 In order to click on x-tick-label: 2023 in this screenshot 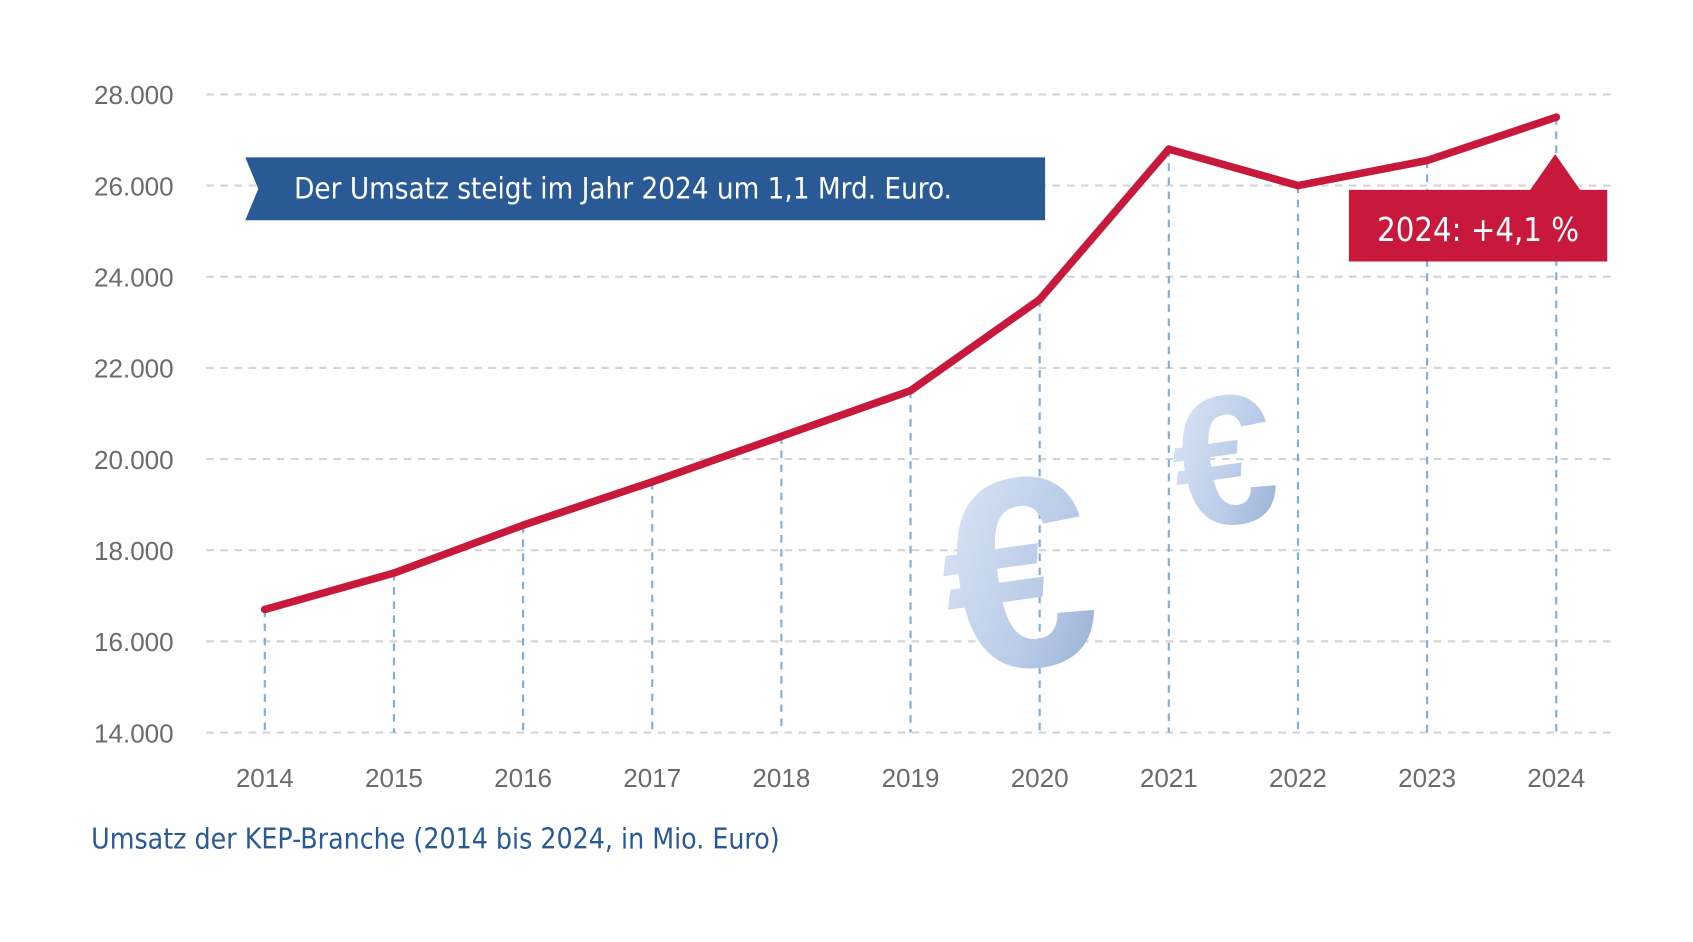, I will do `click(1427, 778)`.